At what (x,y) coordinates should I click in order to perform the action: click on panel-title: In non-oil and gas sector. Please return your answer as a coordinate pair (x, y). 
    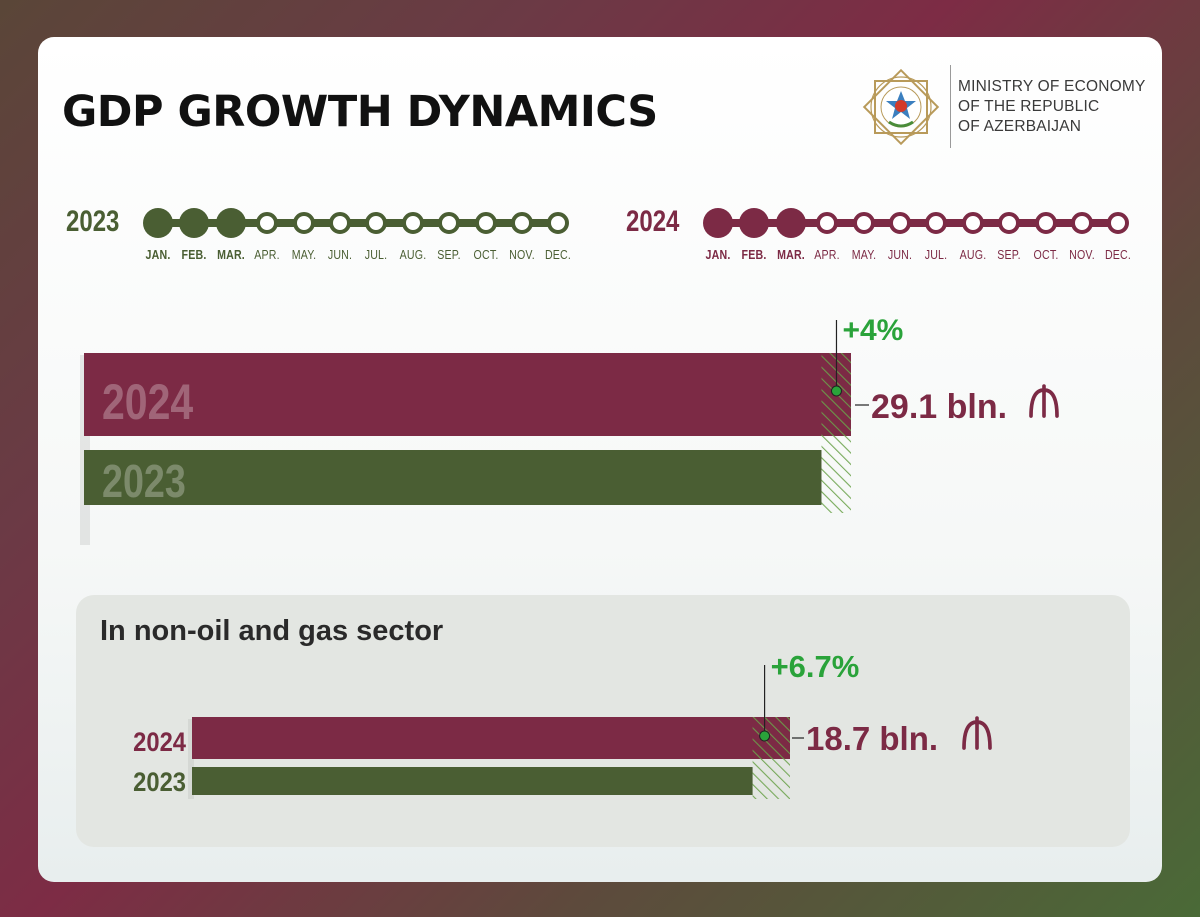
    Looking at the image, I should click on (272, 631).